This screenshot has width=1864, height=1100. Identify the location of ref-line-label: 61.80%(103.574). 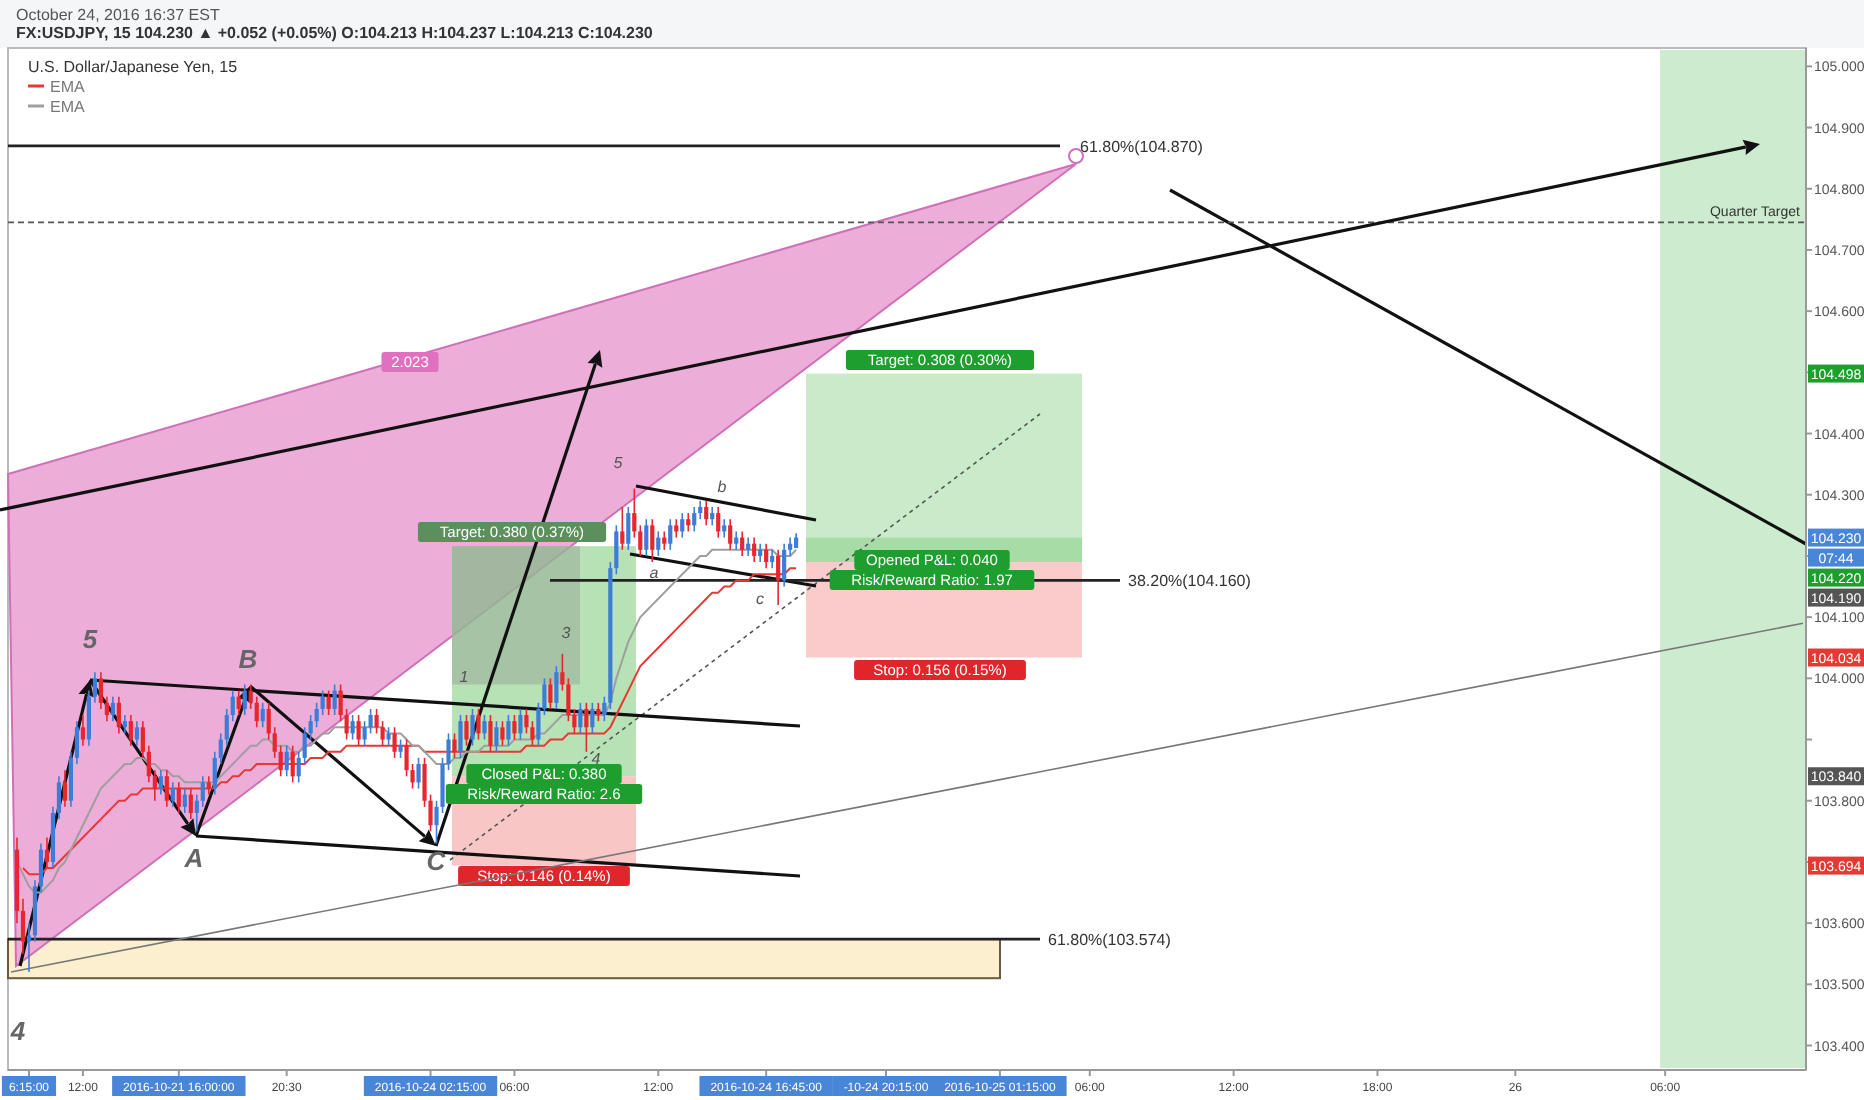
(1110, 940).